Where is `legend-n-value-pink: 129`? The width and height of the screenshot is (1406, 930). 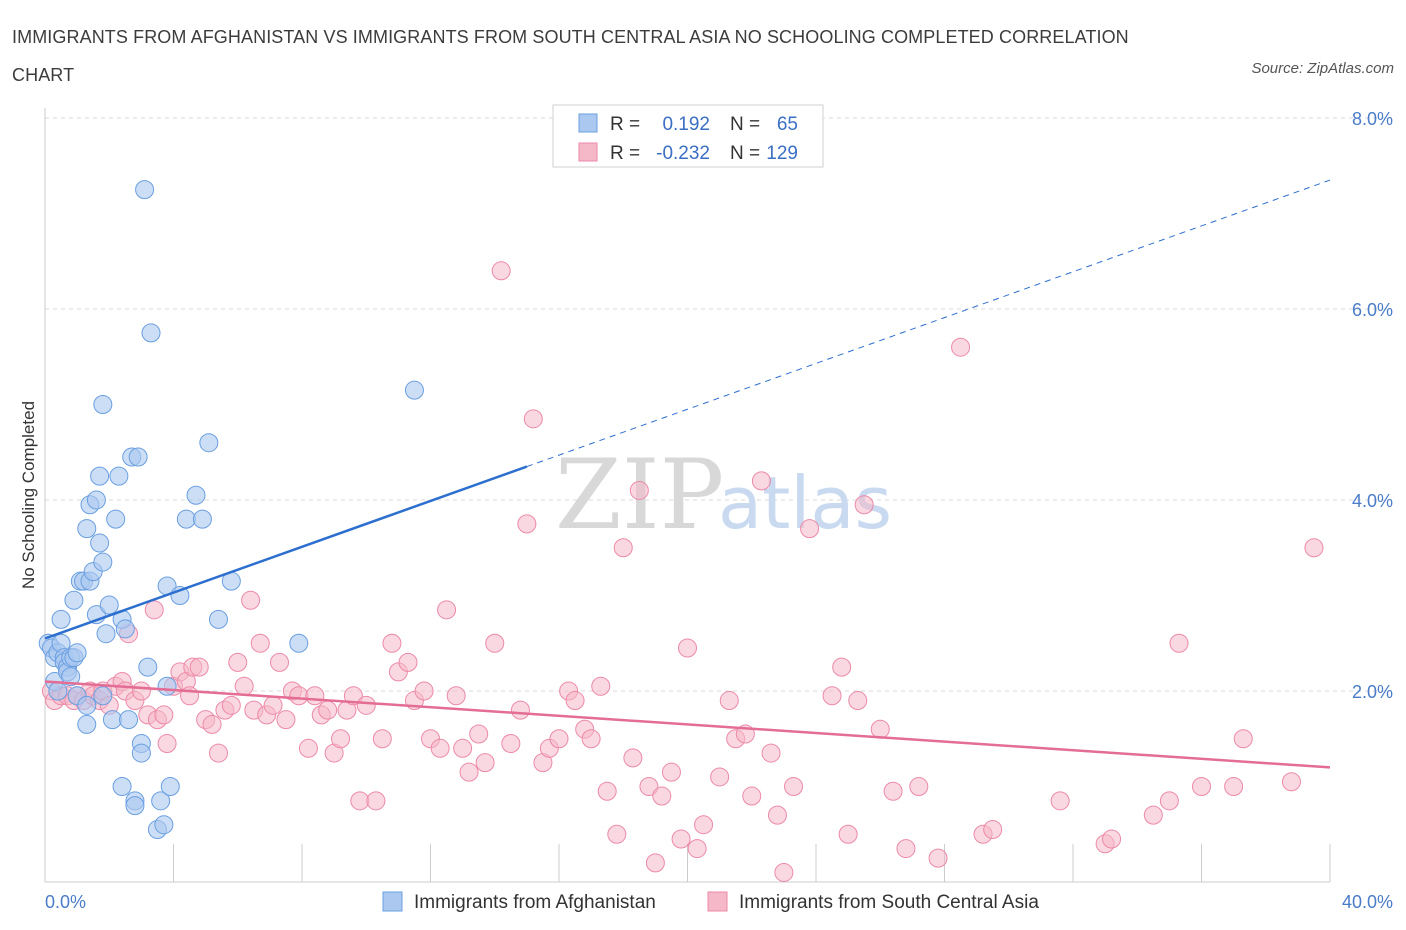 legend-n-value-pink: 129 is located at coordinates (782, 153).